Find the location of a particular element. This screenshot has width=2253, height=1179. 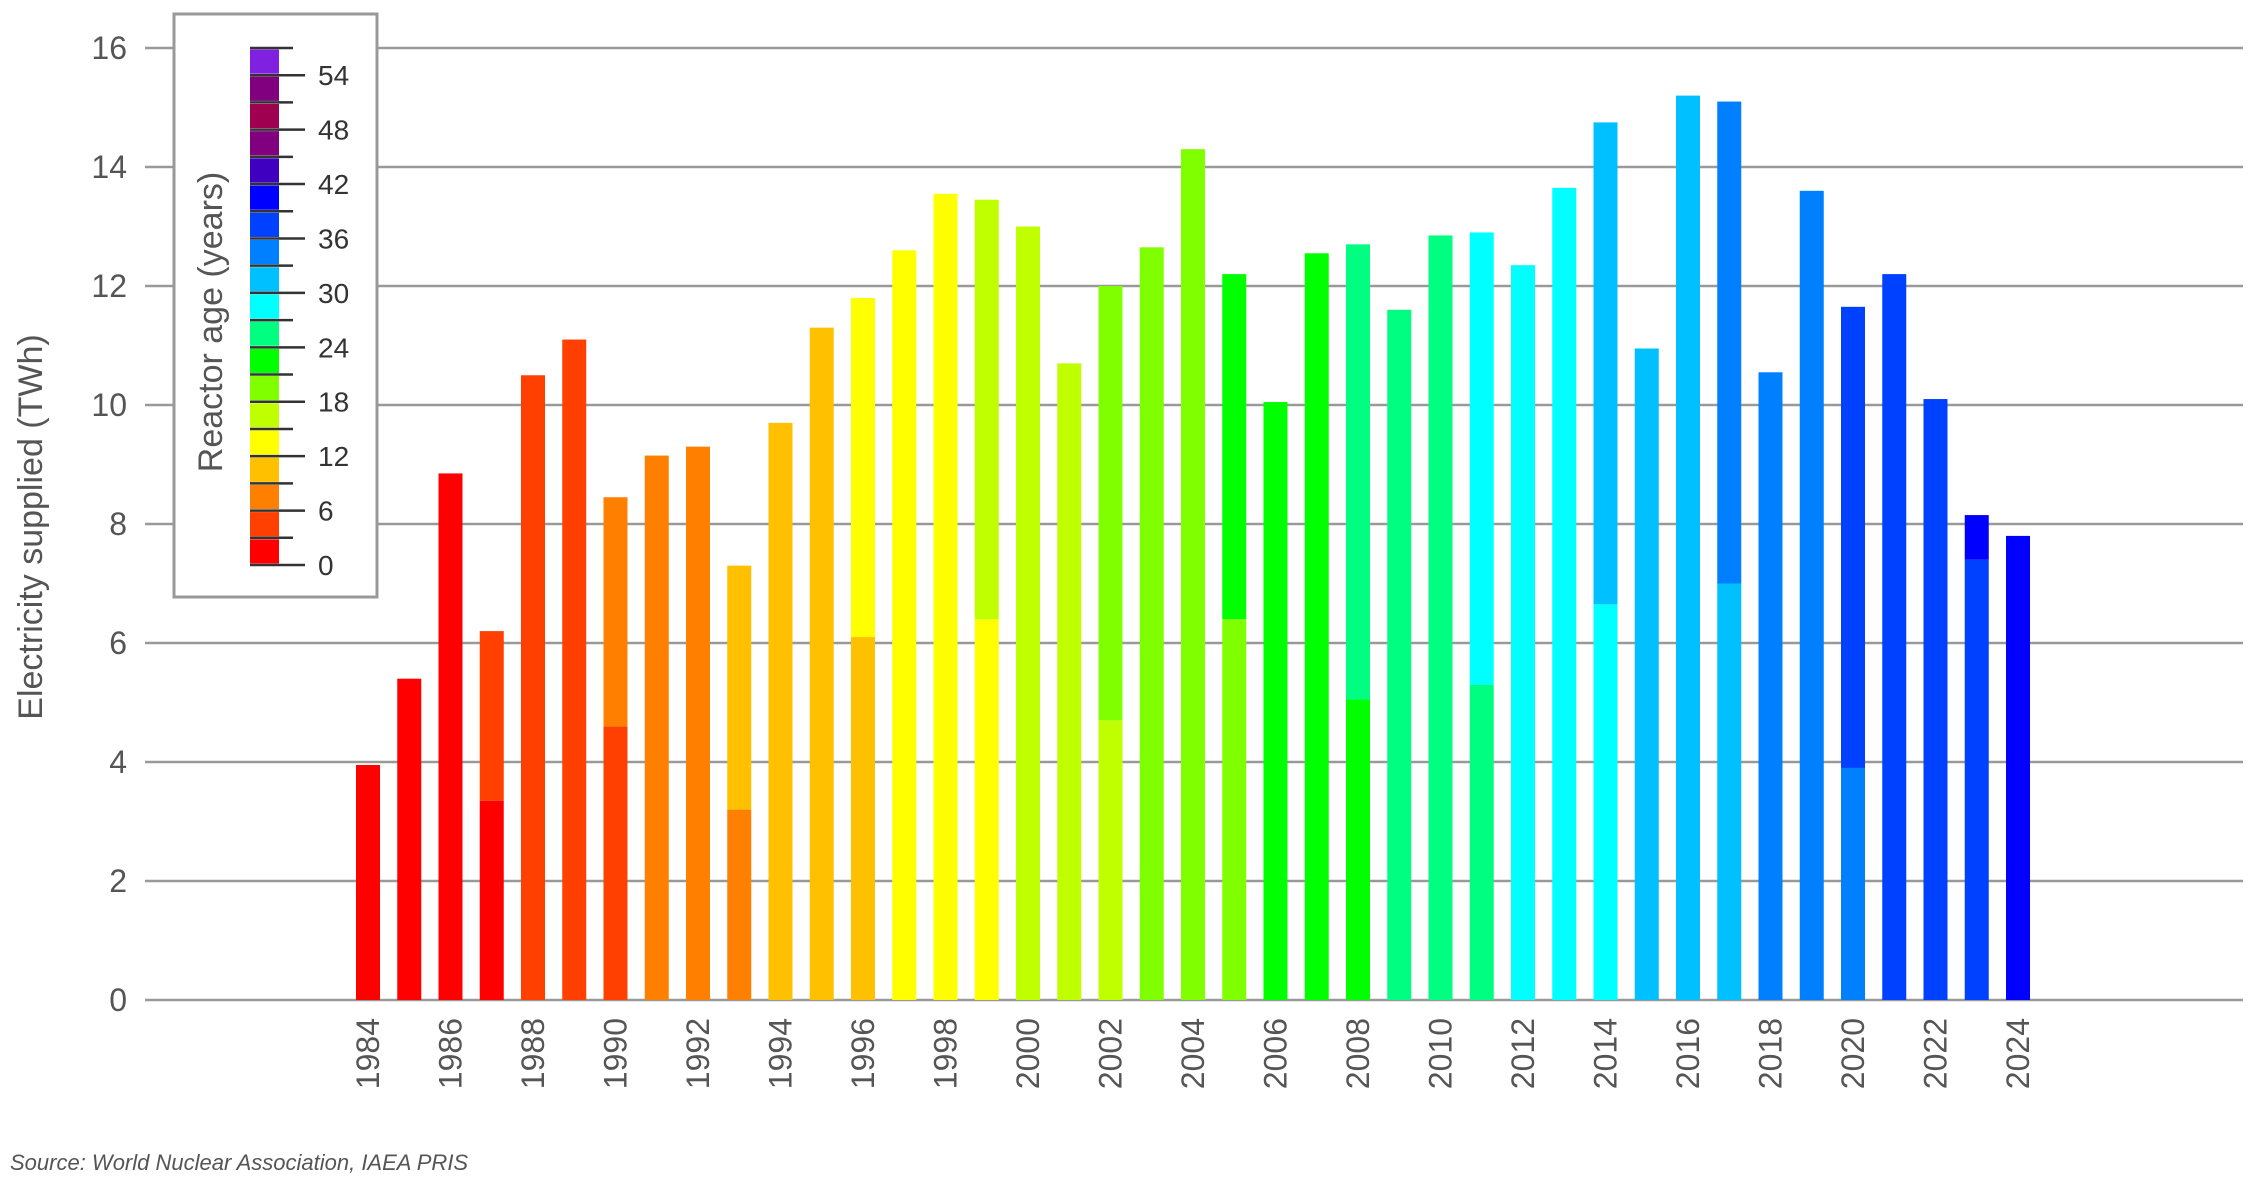

x-tick-label: 1988 is located at coordinates (533, 1053).